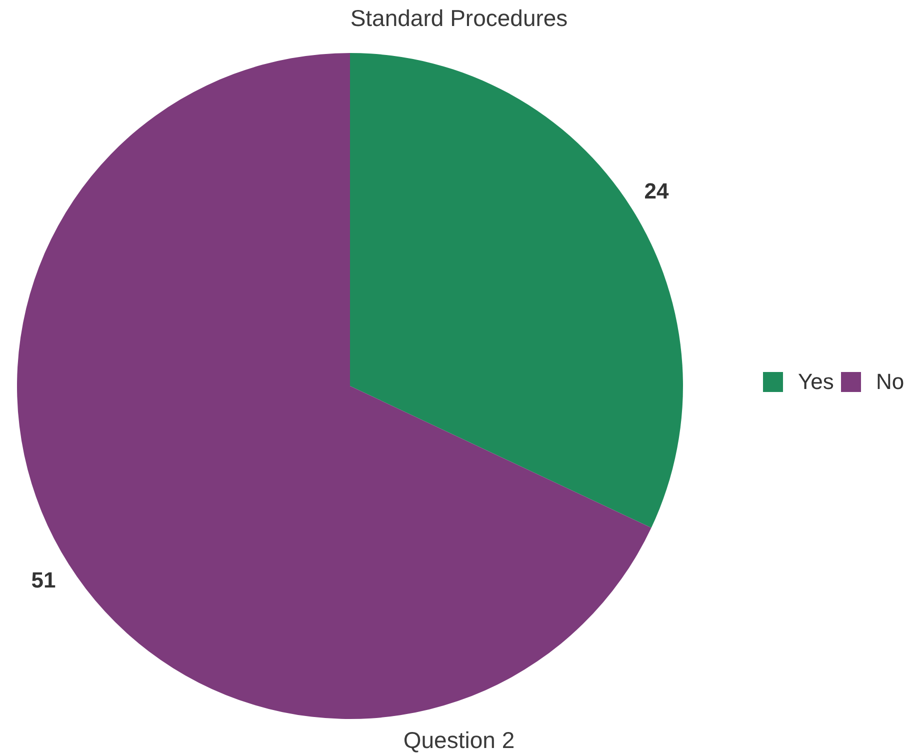  What do you see at coordinates (816, 381) in the screenshot?
I see `legend-label: Yes` at bounding box center [816, 381].